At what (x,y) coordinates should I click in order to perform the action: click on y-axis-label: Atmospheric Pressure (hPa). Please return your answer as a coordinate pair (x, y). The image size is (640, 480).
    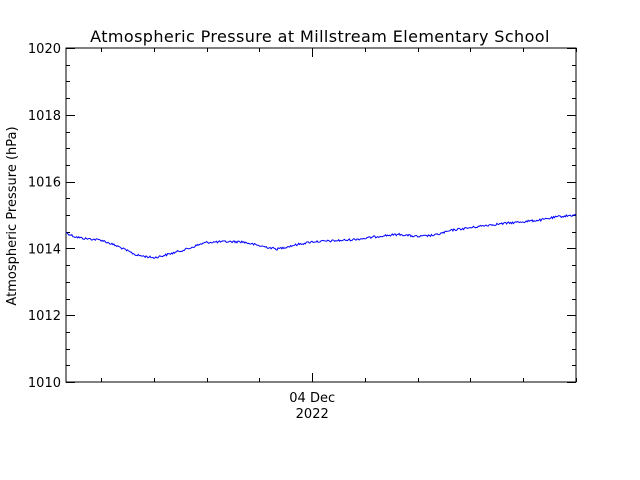
    Looking at the image, I should click on (12, 215).